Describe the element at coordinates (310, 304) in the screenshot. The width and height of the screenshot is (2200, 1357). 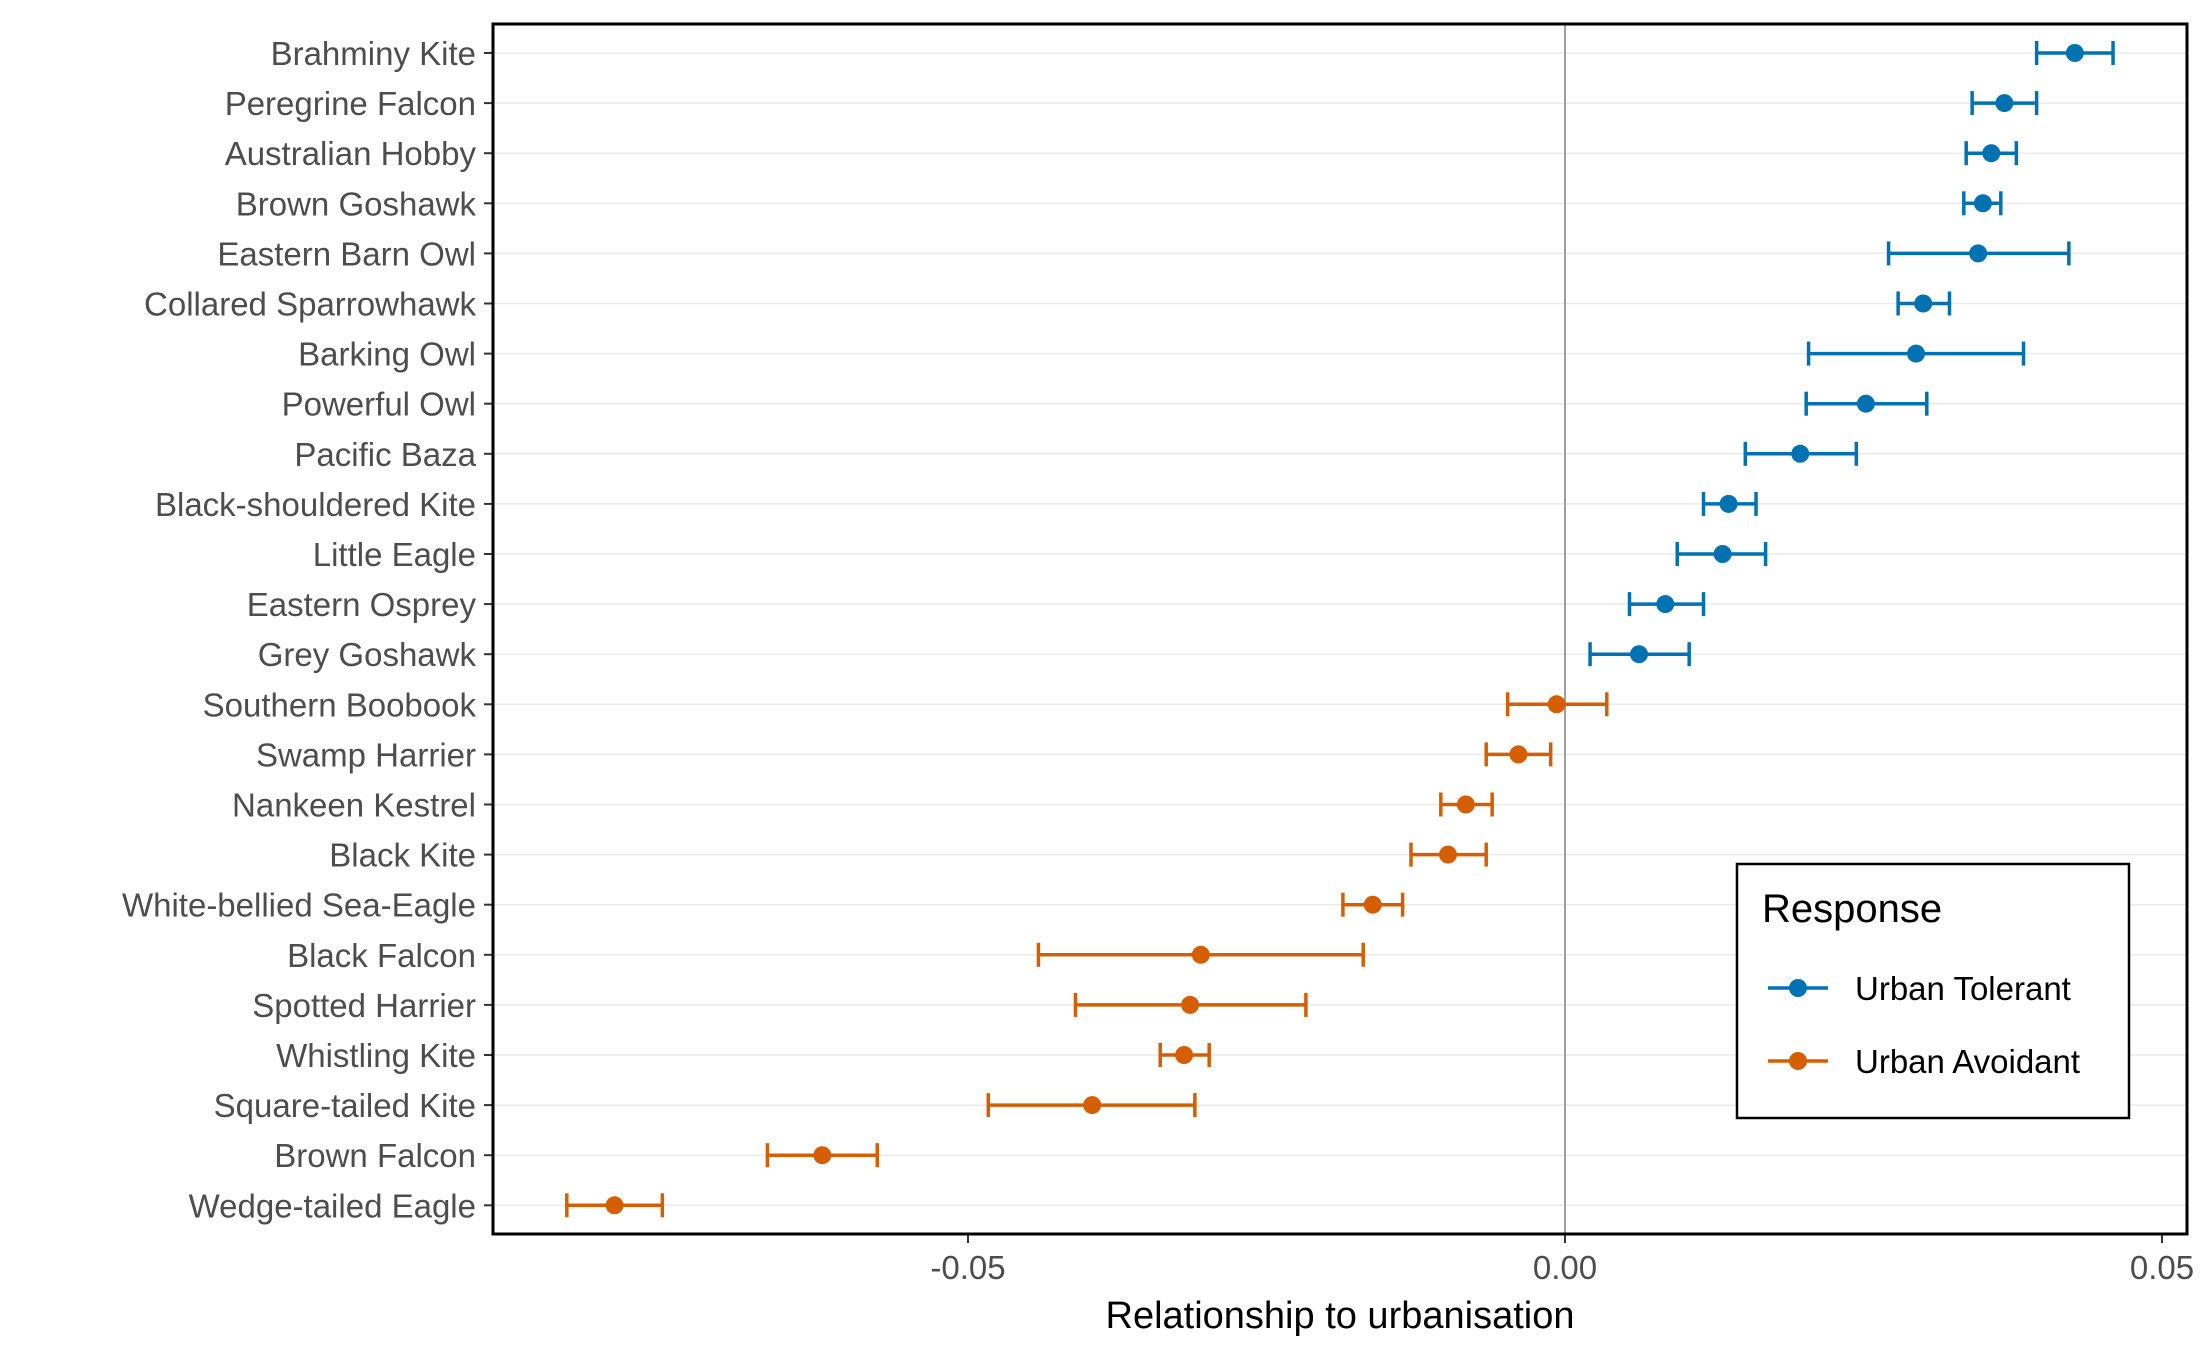
I see `y-tick-label: Collared Sparrowhawk` at that location.